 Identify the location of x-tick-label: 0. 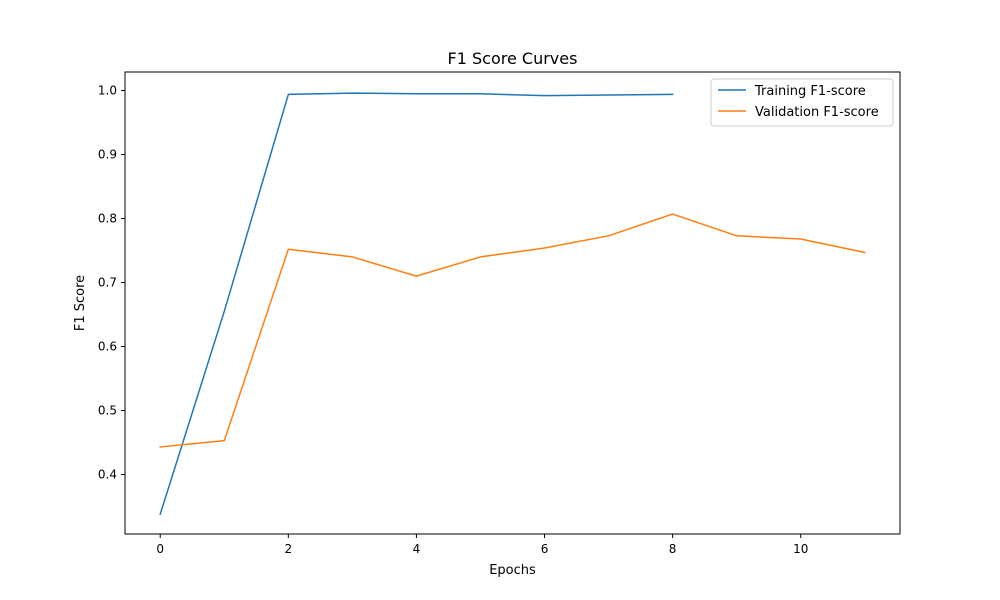
(160, 549).